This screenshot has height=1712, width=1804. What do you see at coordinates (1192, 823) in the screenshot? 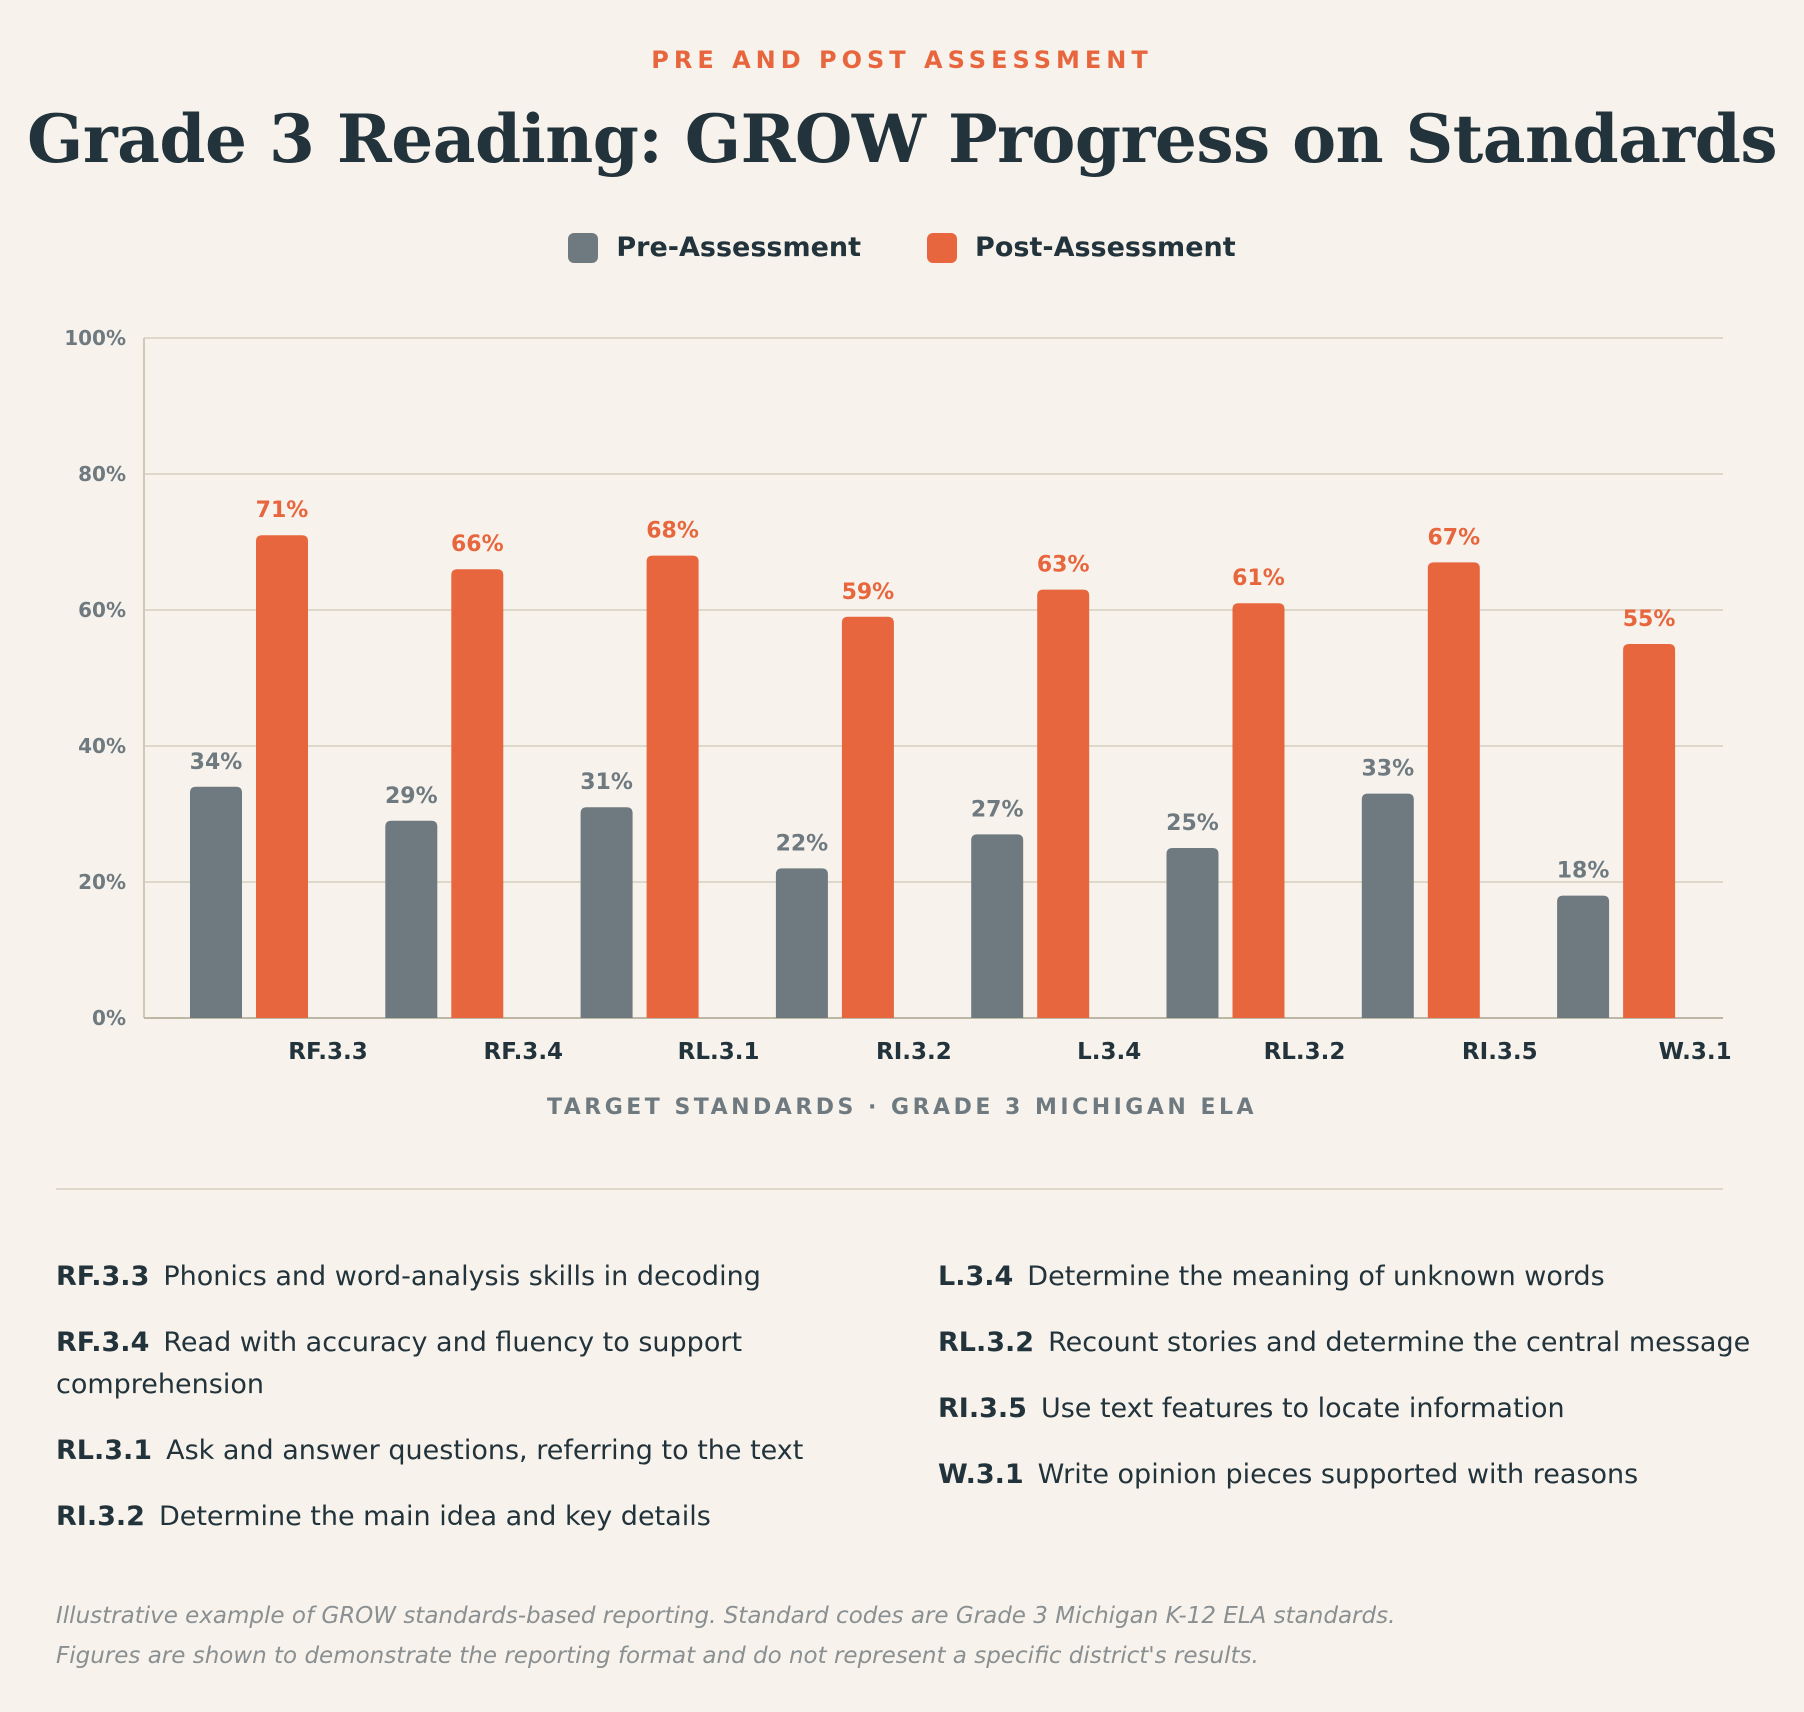
I see `data-label-pre: 25%` at bounding box center [1192, 823].